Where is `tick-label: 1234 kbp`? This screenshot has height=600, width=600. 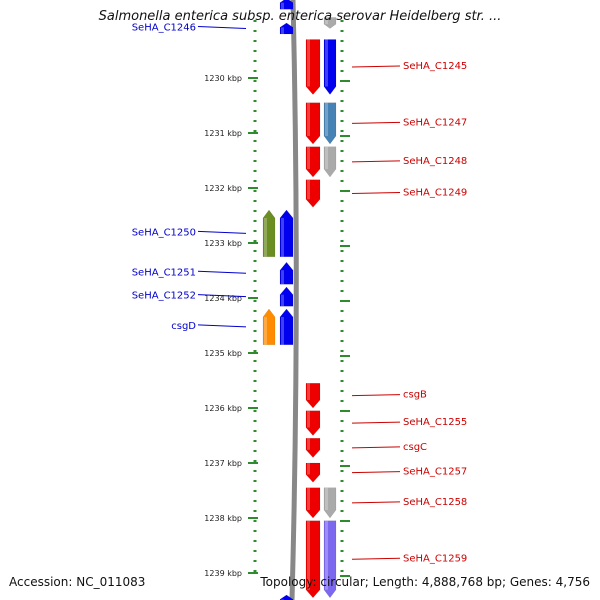
tick-label: 1234 kbp is located at coordinates (223, 298).